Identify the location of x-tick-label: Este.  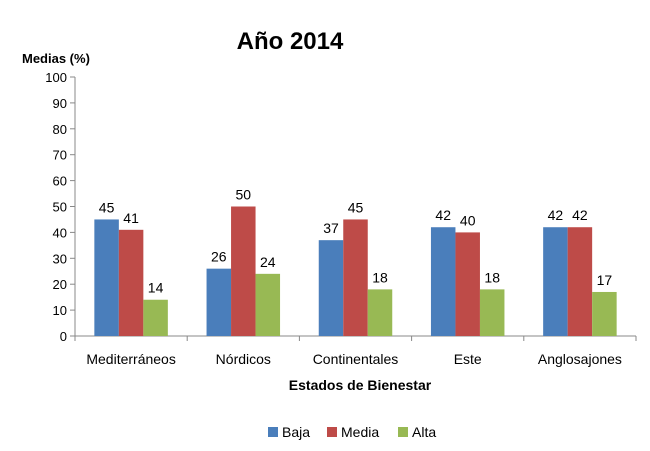
(468, 359).